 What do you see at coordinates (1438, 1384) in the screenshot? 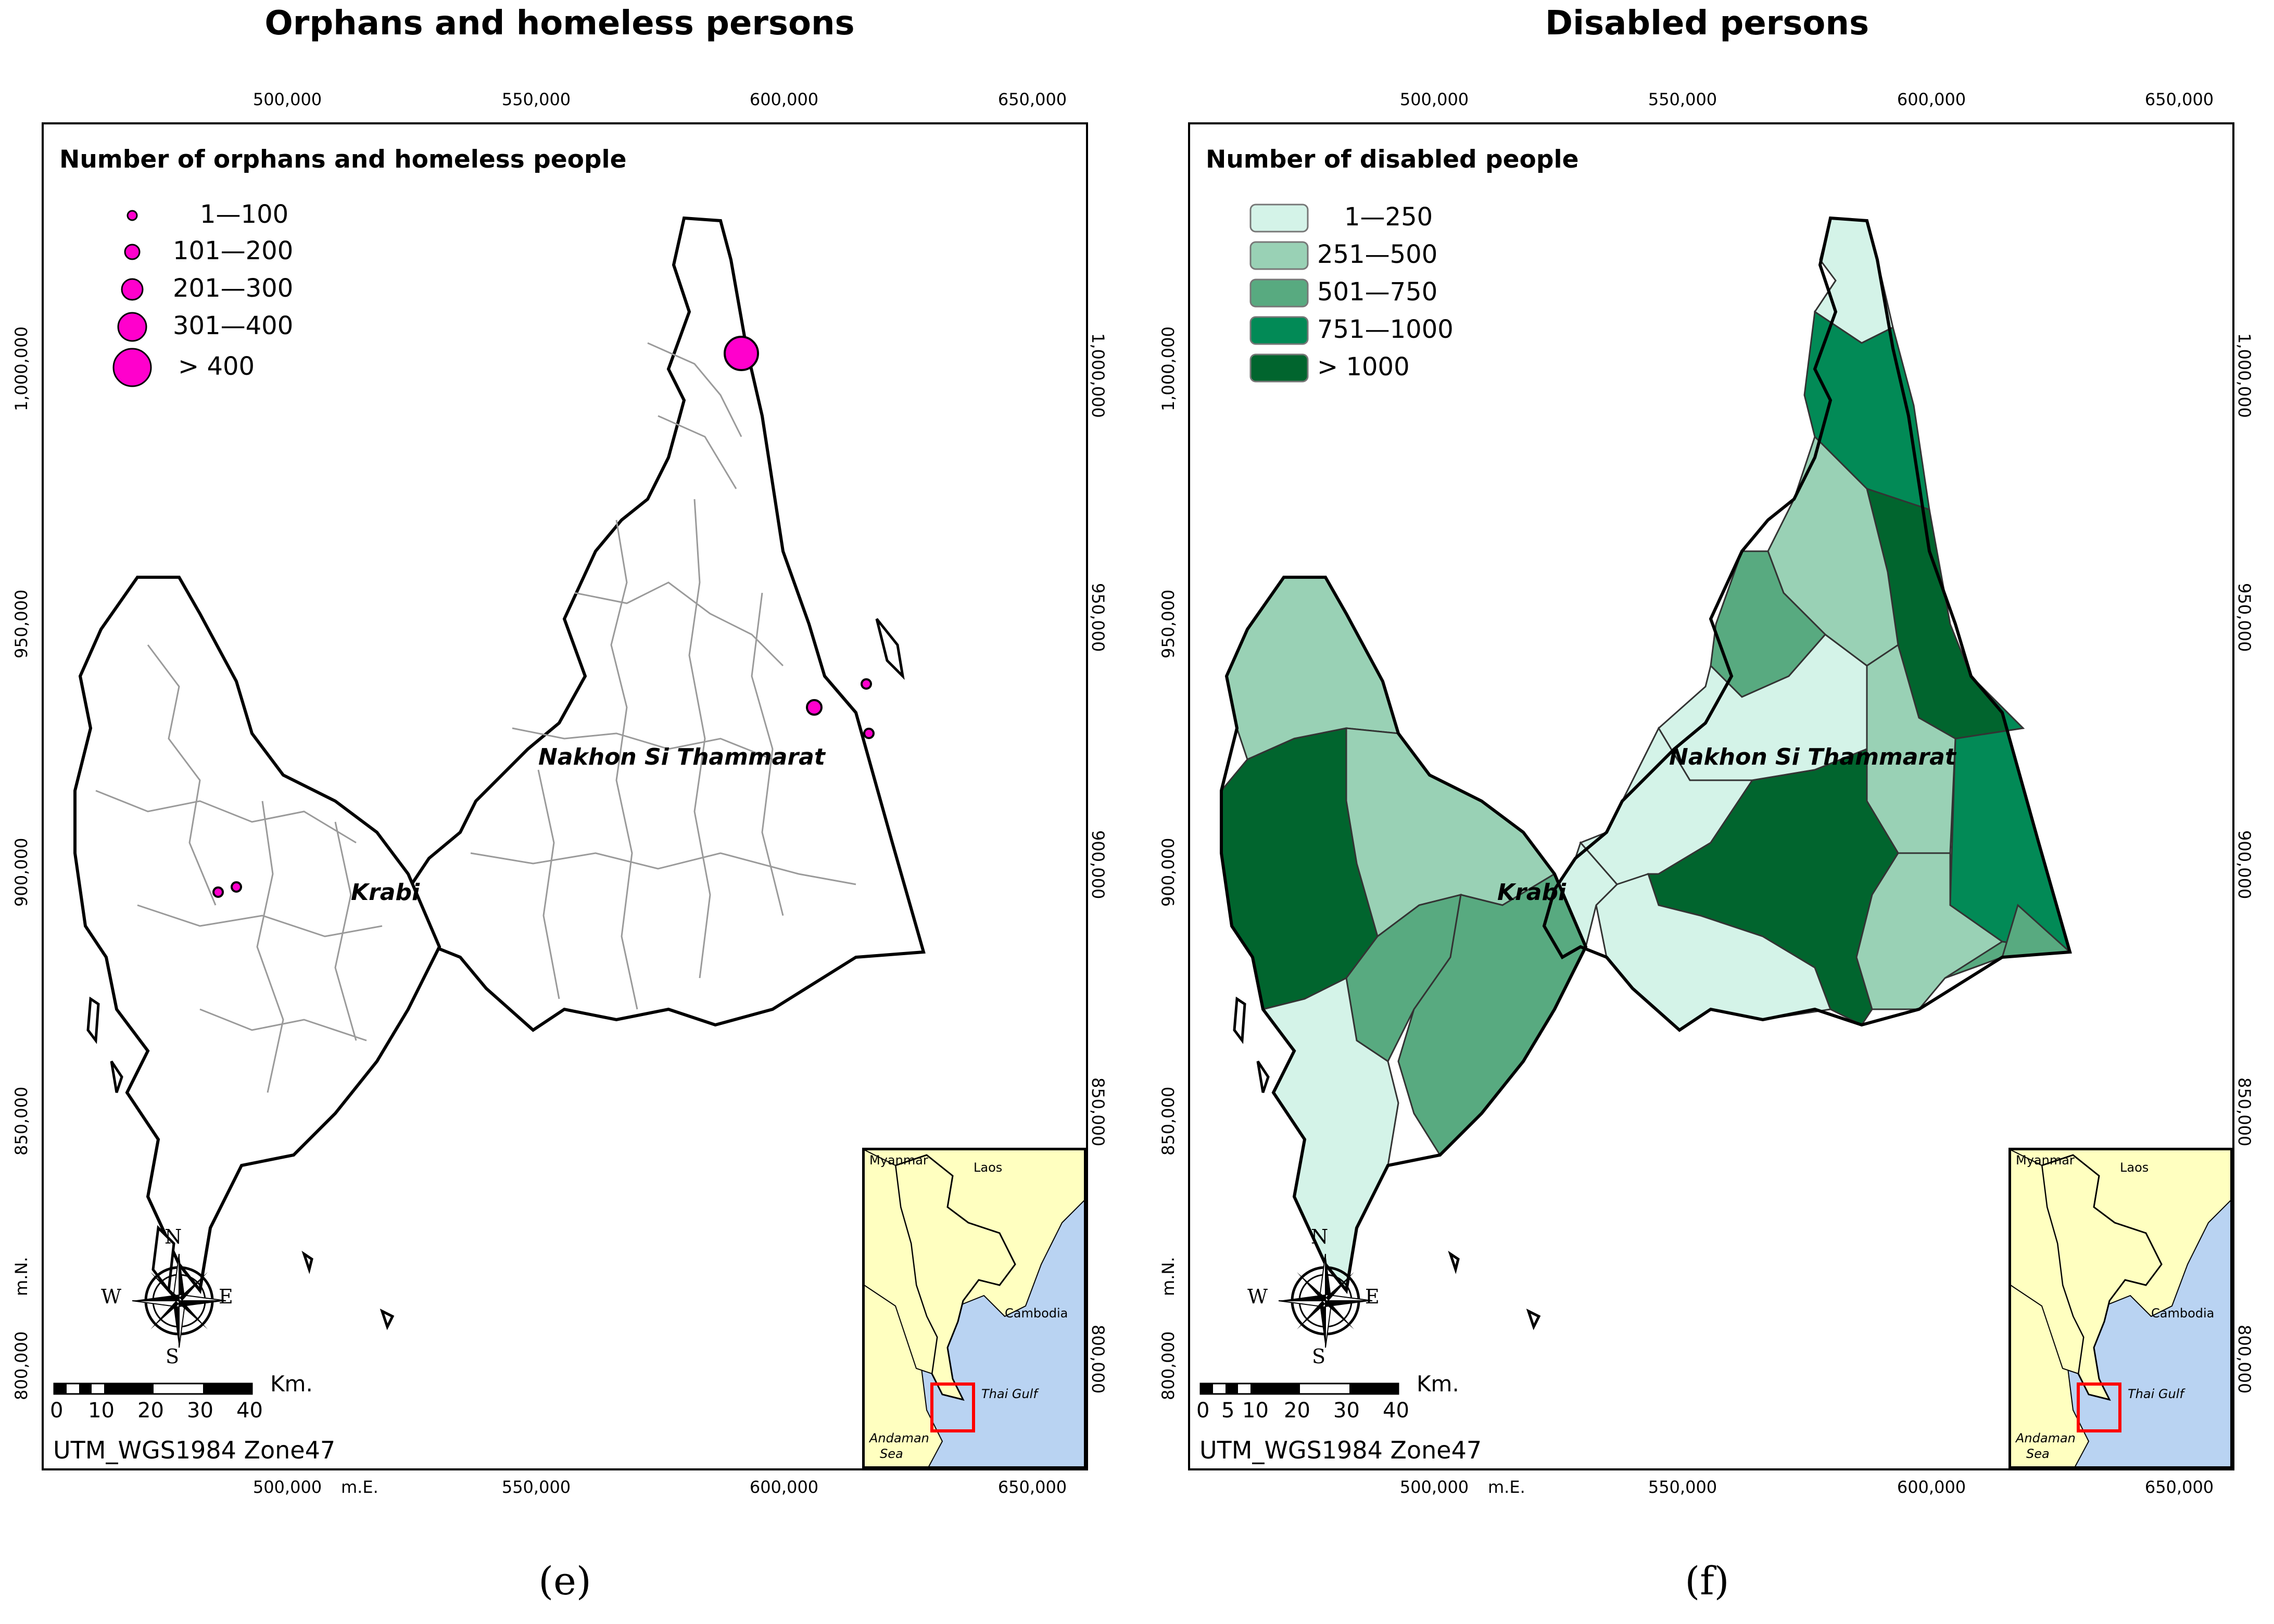
I see `panel-f-scale-unit: Km.` at bounding box center [1438, 1384].